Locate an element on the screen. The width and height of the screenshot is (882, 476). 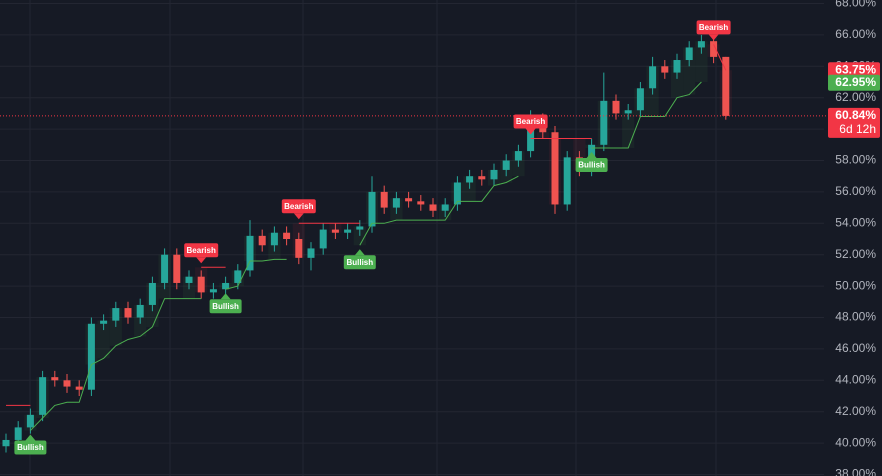
y-tick-label: 48.00% is located at coordinates (855, 317).